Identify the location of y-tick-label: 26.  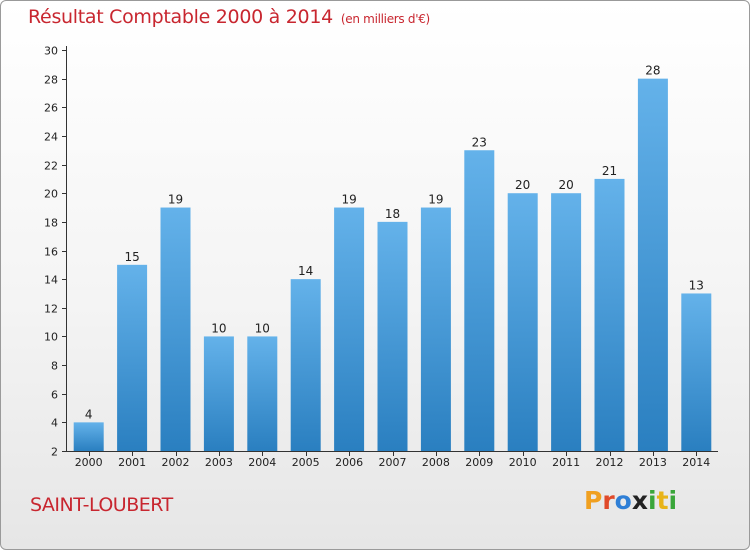
(51, 108).